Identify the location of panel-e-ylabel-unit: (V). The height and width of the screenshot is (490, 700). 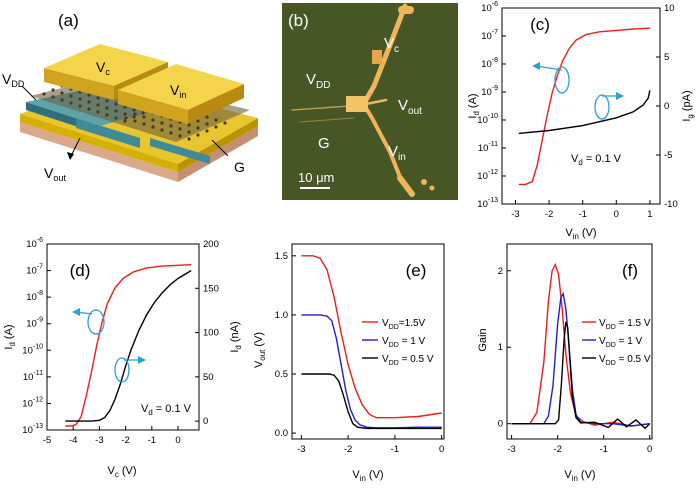
(259, 341).